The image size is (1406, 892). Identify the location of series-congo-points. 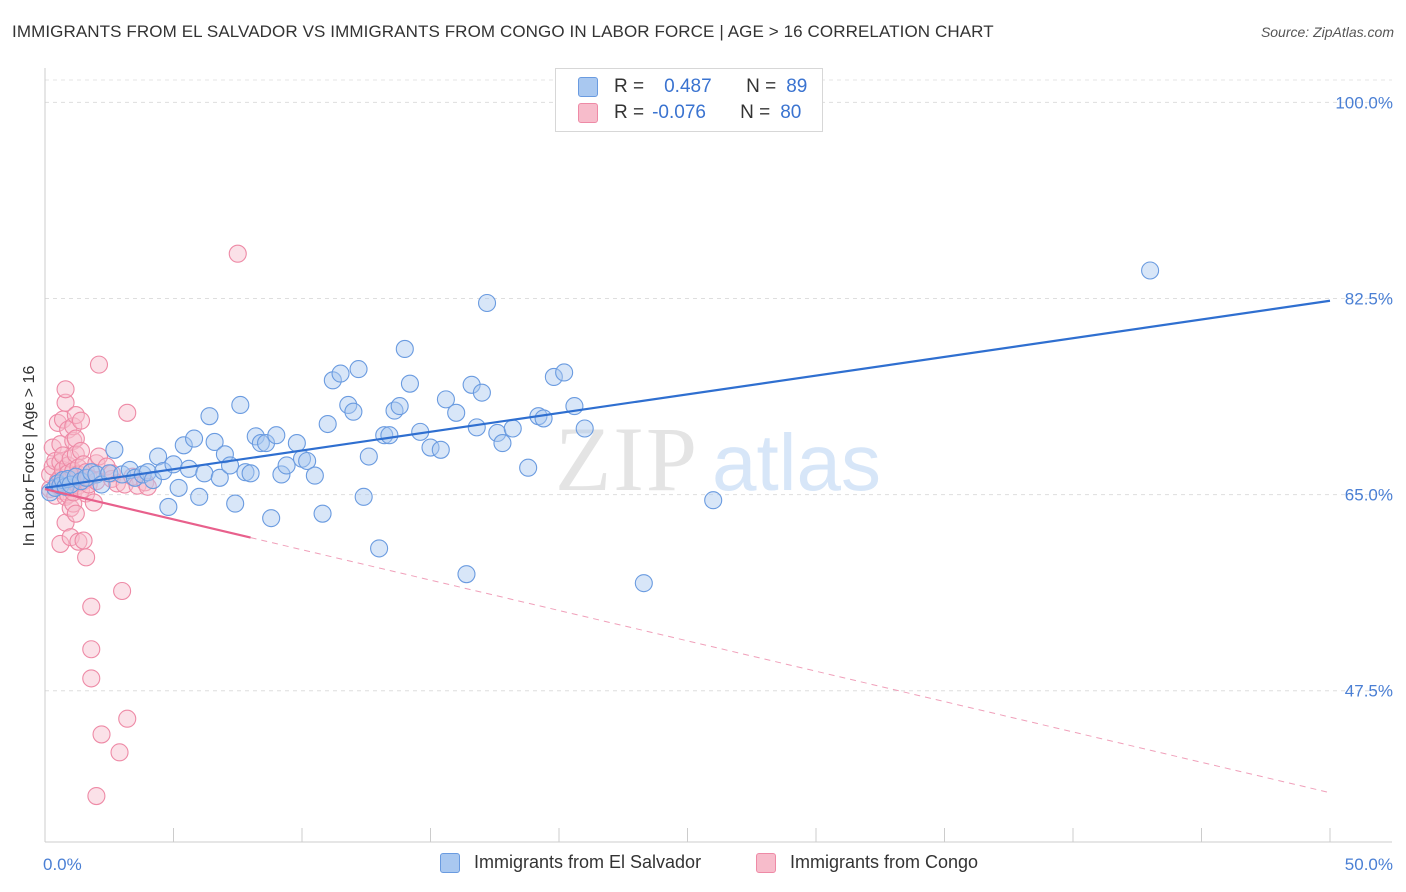
(144, 525).